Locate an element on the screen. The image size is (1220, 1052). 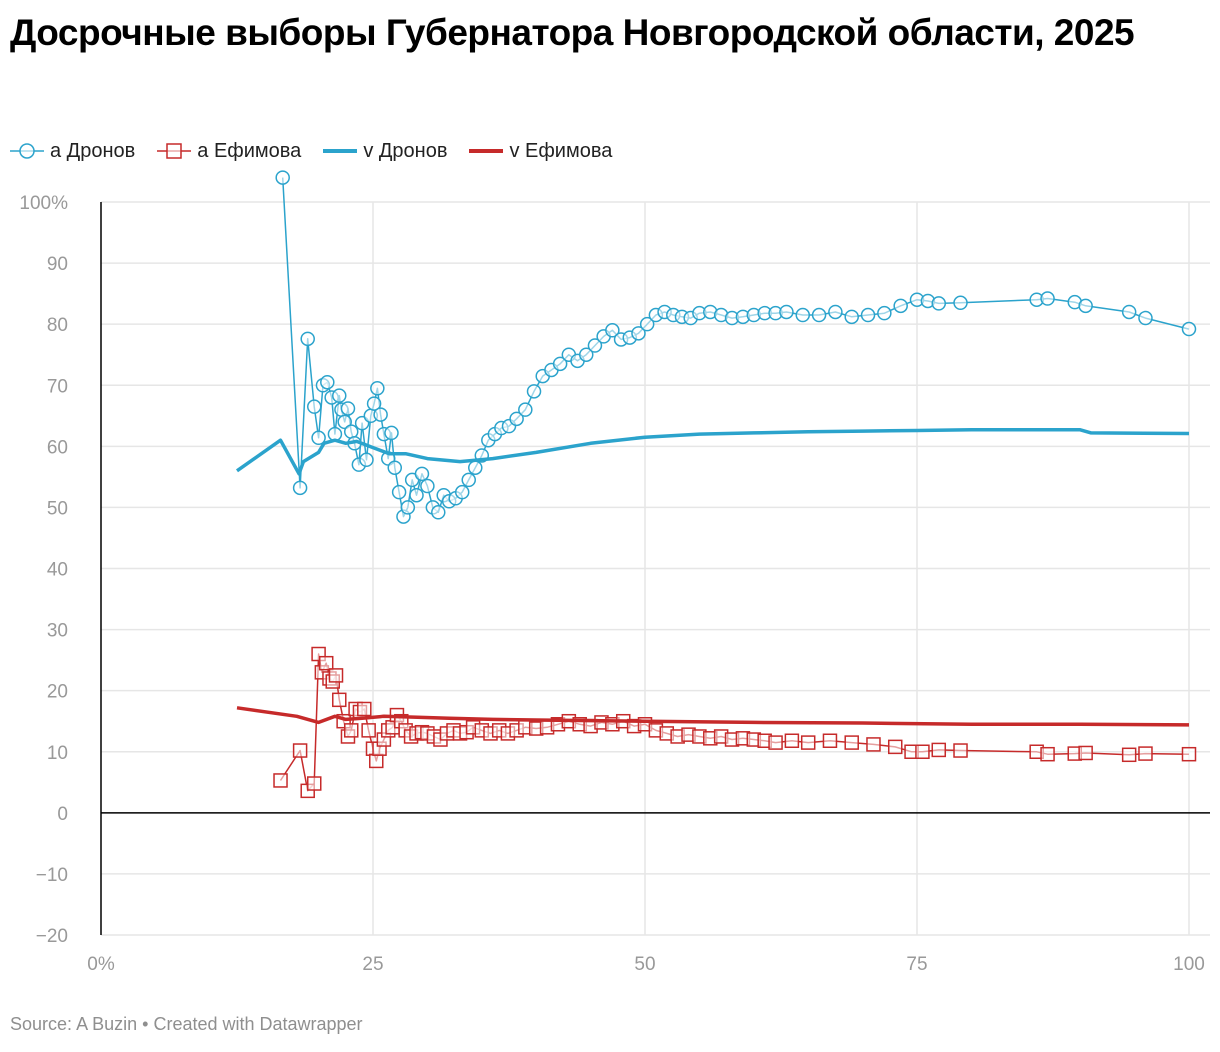
y-tick-label: 90 is located at coordinates (57, 264).